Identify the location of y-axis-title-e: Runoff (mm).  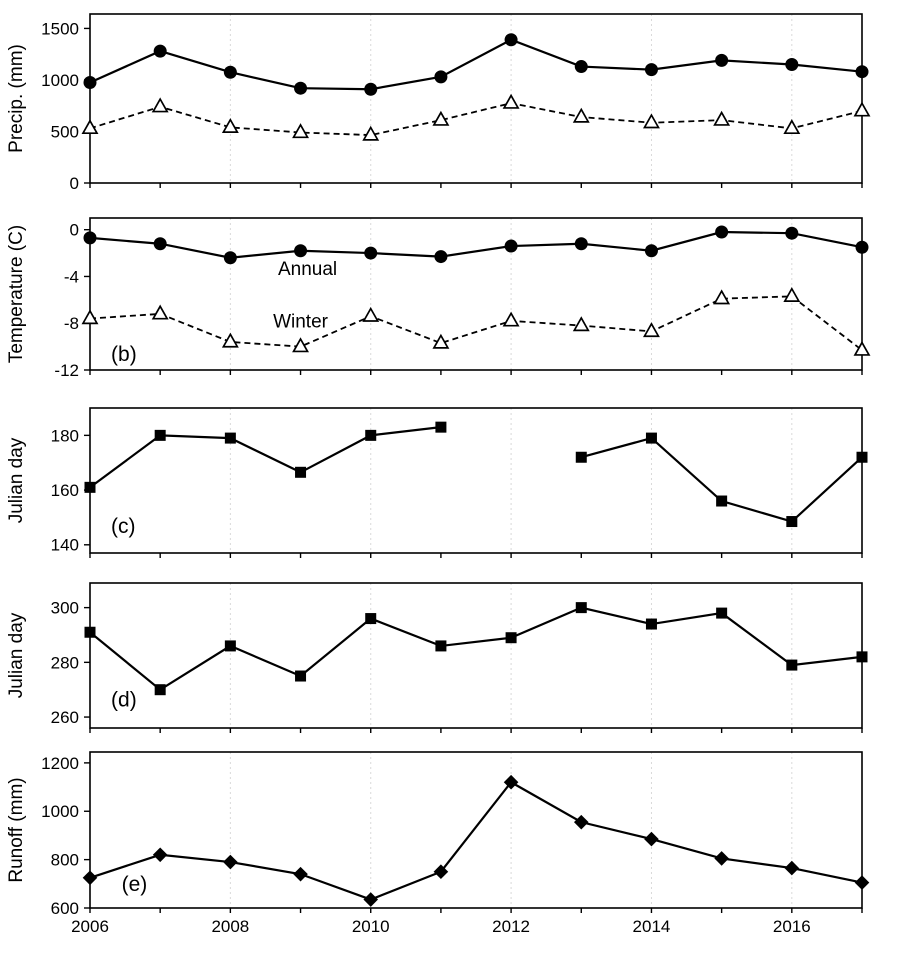
(16, 829).